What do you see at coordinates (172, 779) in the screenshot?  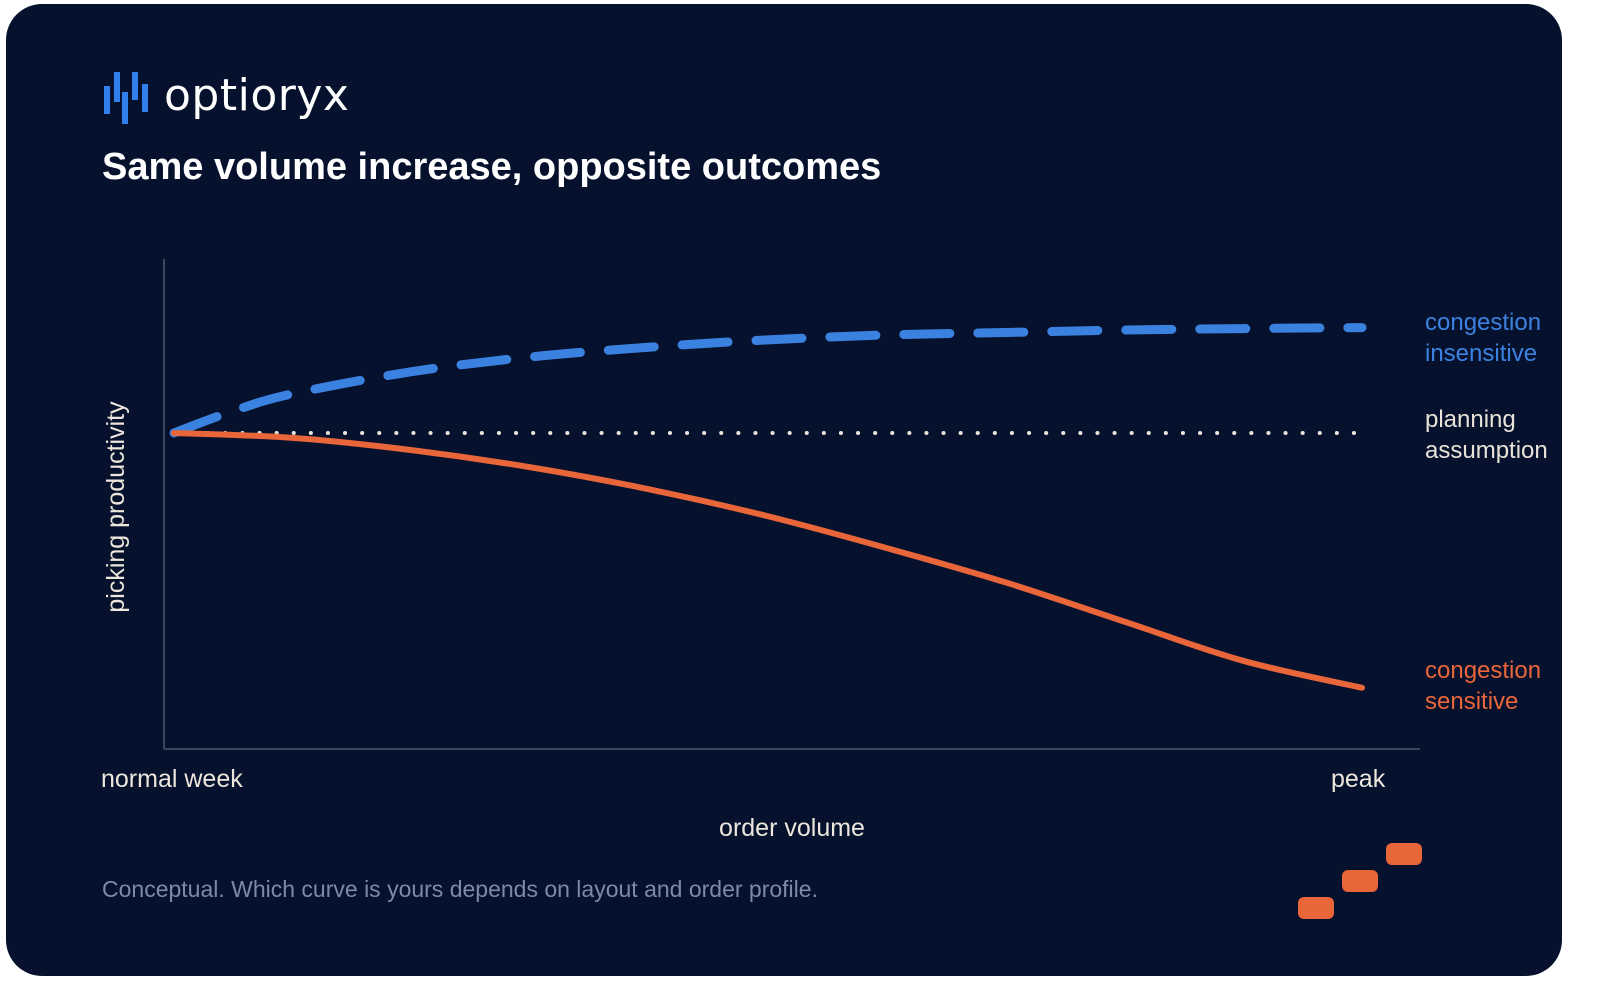 I see `x-tick-label-normal-week: normal week` at bounding box center [172, 779].